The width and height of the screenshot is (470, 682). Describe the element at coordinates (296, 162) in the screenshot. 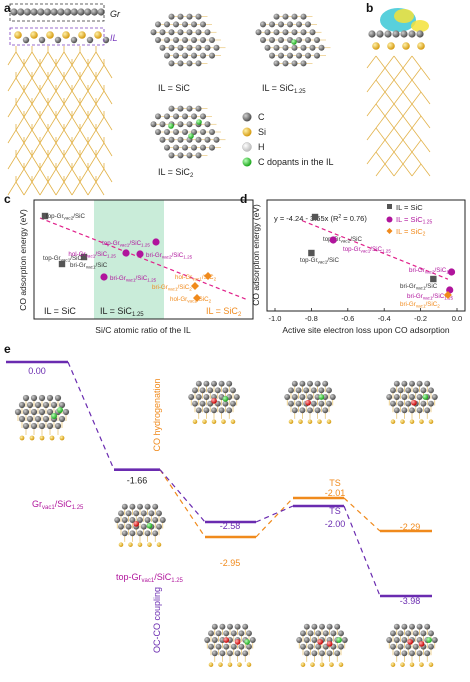

I see `legend-dopant-label: C dopants in the IL` at that location.